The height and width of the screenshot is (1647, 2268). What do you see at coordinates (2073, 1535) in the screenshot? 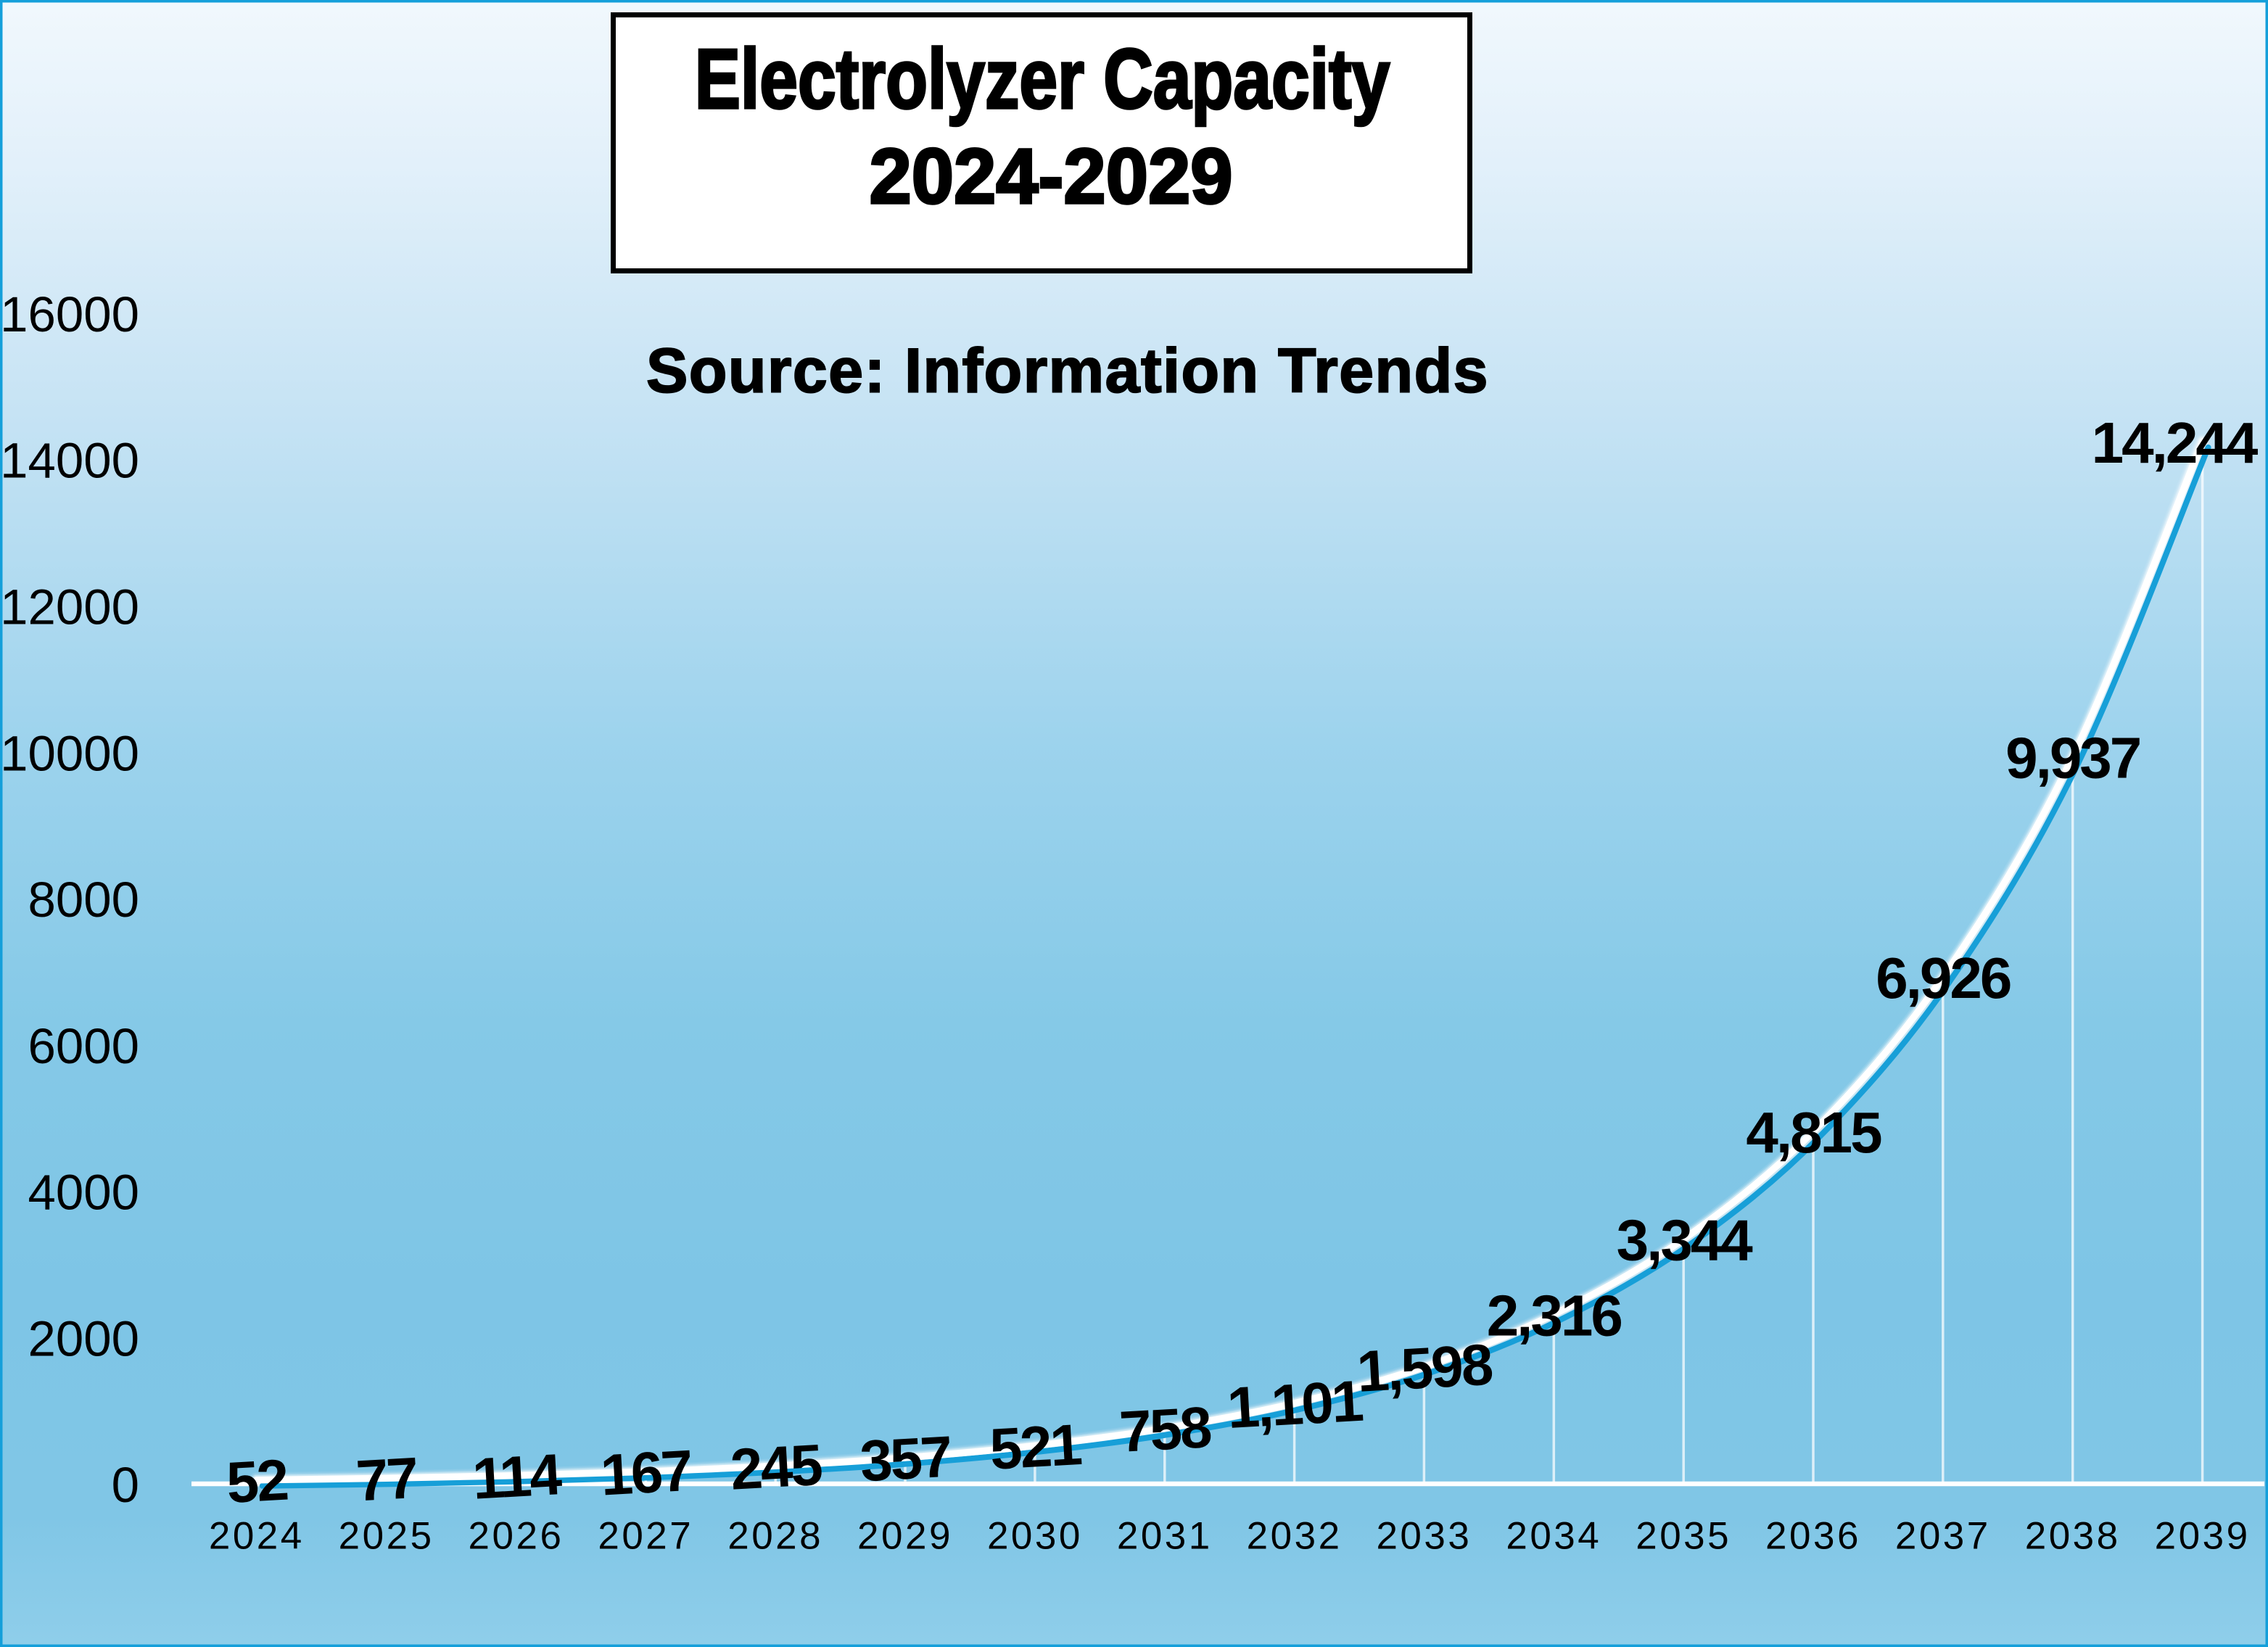
I see `svg-text: 2038` at bounding box center [2073, 1535].